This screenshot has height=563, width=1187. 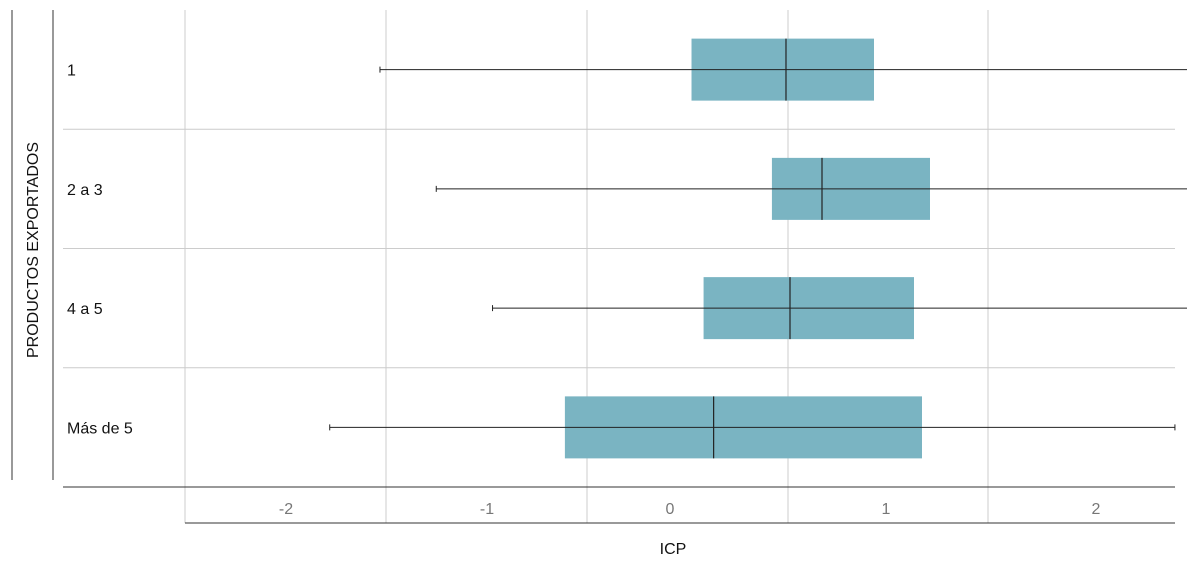 I want to click on y-axis-title: PRODUCTOS EXPORTADOS, so click(x=33, y=250).